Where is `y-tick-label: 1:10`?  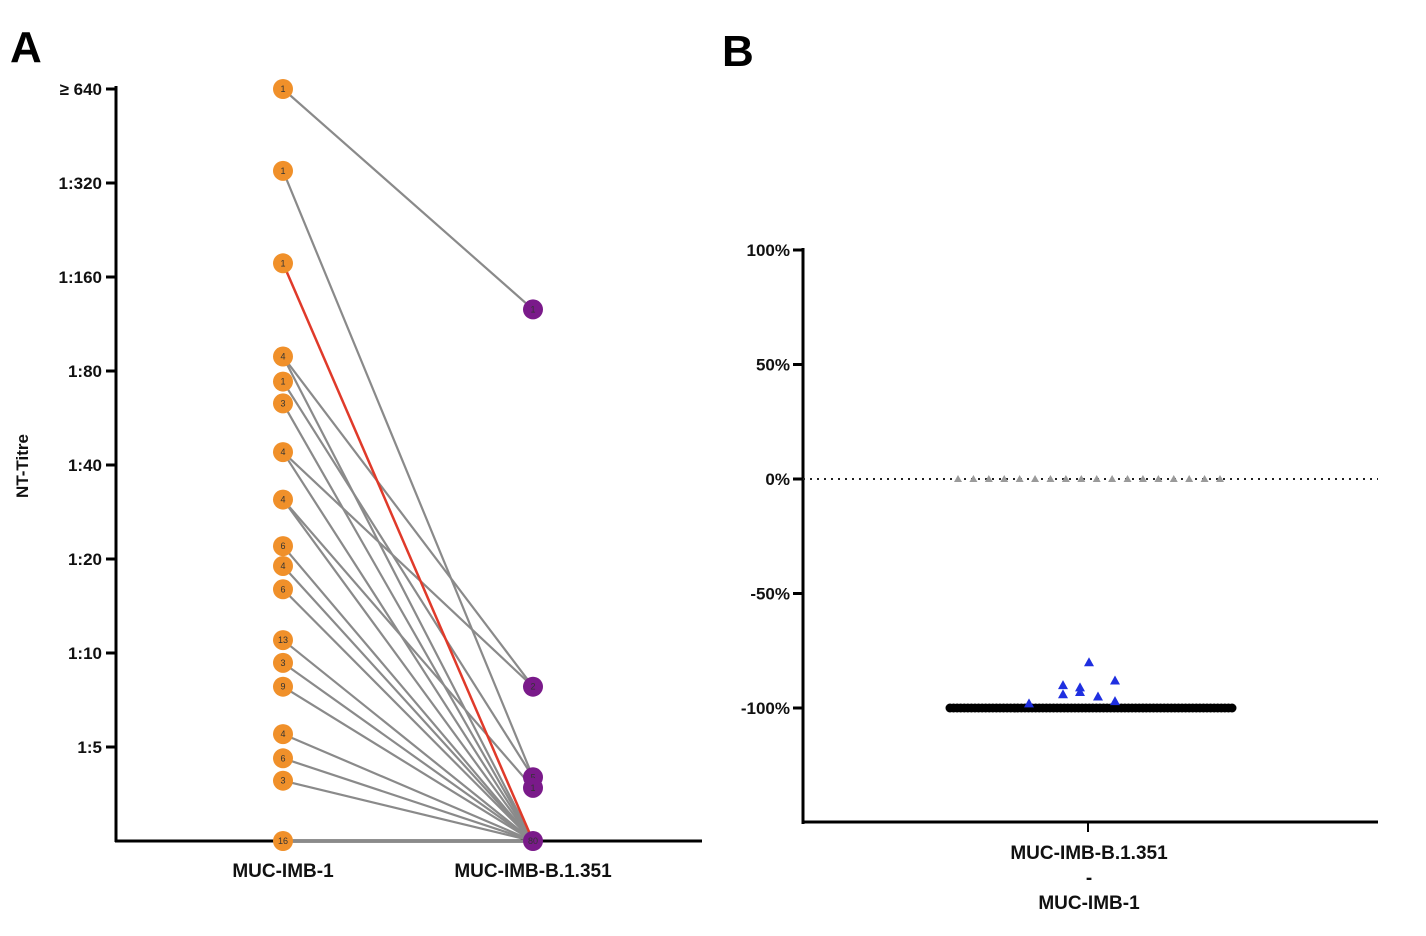 y-tick-label: 1:10 is located at coordinates (85, 653).